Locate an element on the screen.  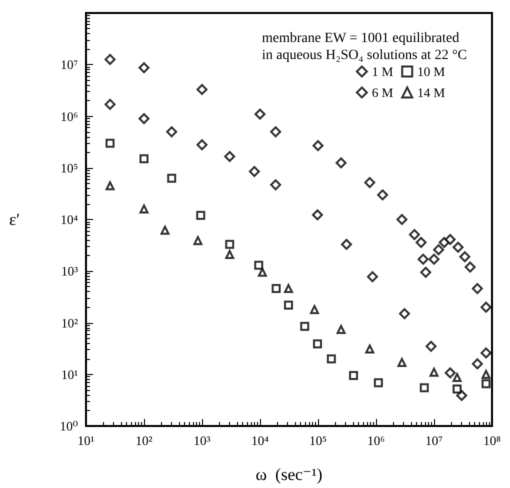
x-tick-label: 10⁶ is located at coordinates (376, 440).